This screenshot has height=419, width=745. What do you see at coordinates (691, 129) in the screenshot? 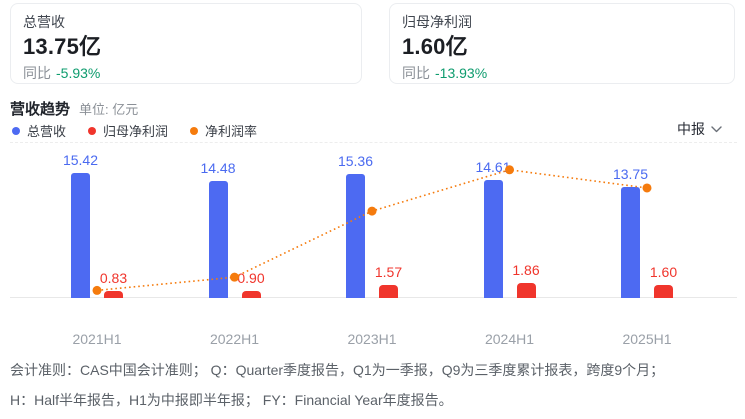
I see `report-period-value: 中报` at bounding box center [691, 129].